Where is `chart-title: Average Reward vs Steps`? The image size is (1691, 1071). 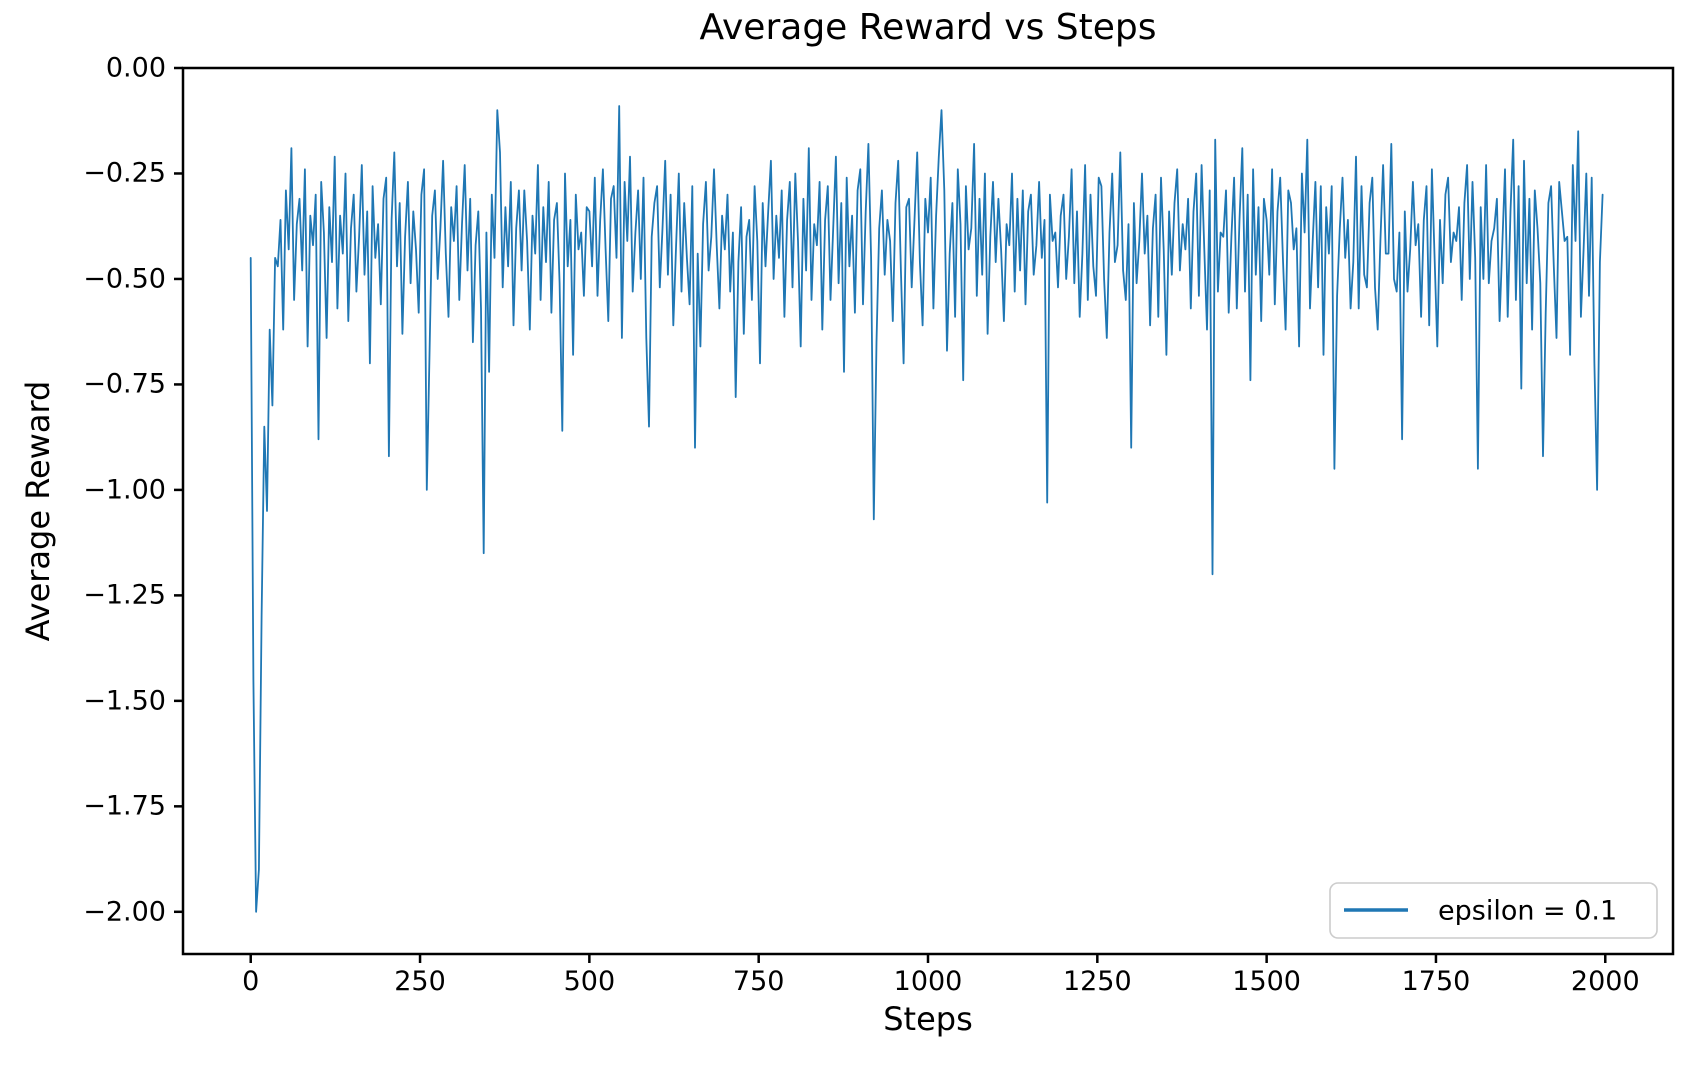 chart-title: Average Reward vs Steps is located at coordinates (928, 27).